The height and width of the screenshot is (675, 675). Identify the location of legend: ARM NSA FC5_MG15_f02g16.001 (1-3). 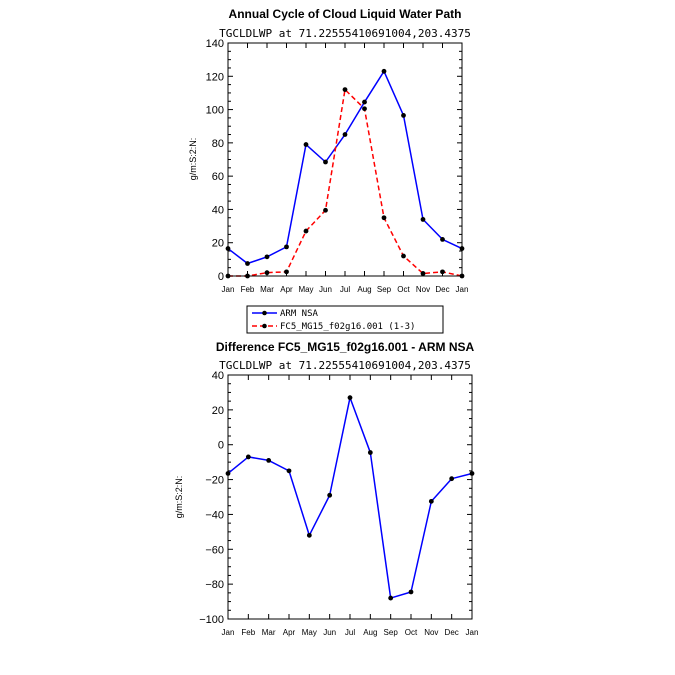
(345, 319).